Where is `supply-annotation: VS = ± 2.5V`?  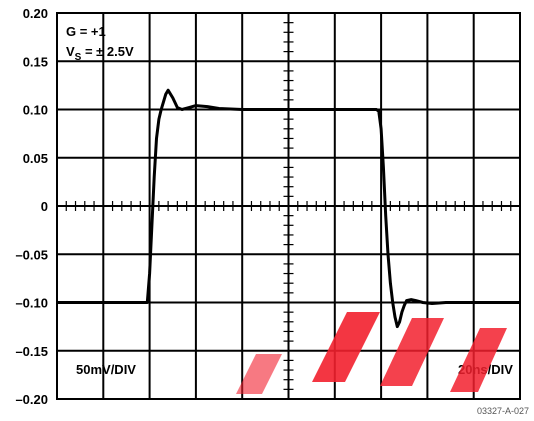 supply-annotation: VS = ± 2.5V is located at coordinates (100, 53).